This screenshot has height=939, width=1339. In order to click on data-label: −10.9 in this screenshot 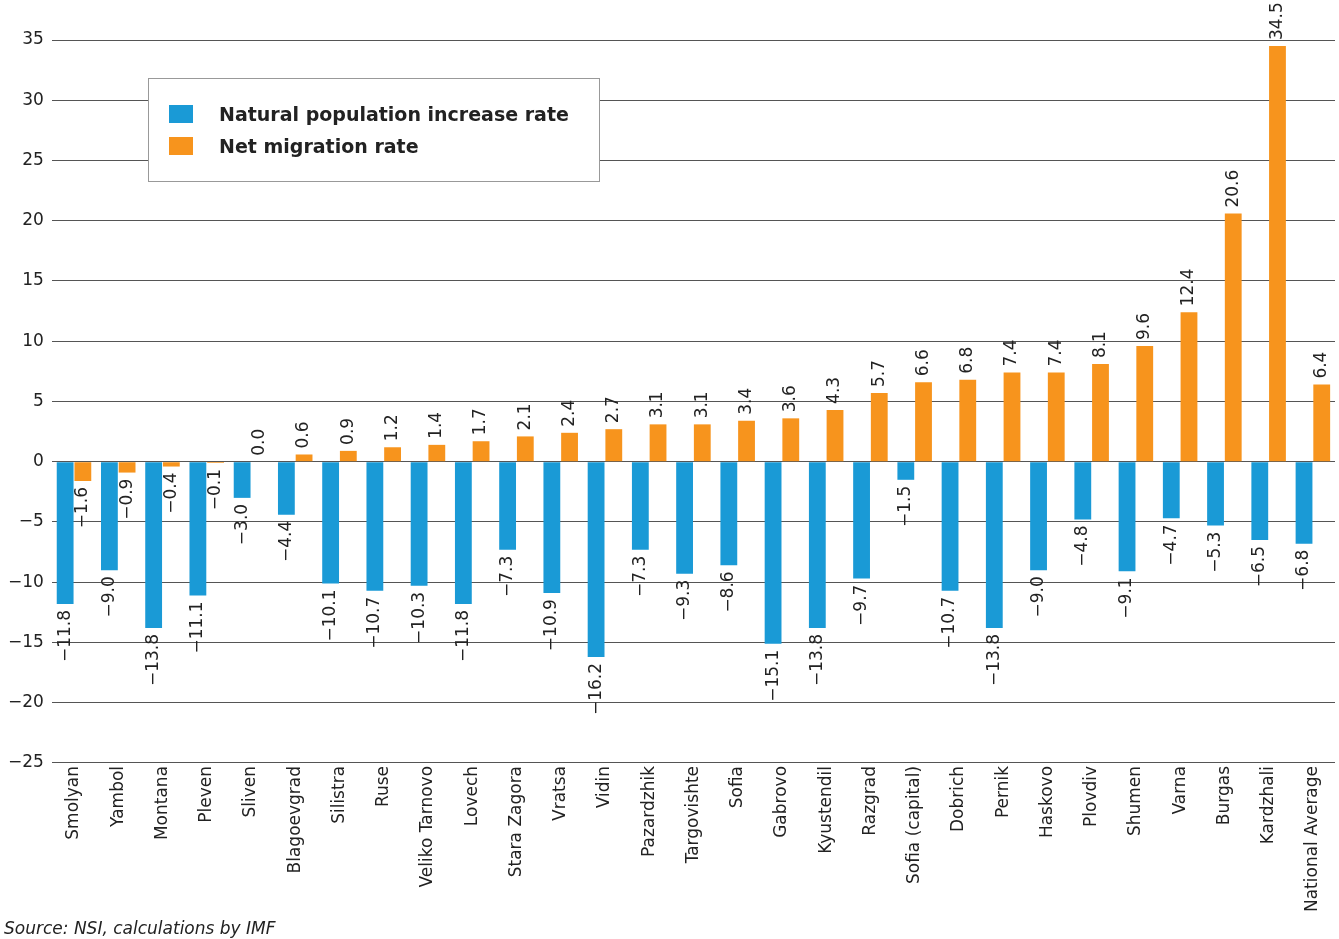, I will do `click(550, 625)`.